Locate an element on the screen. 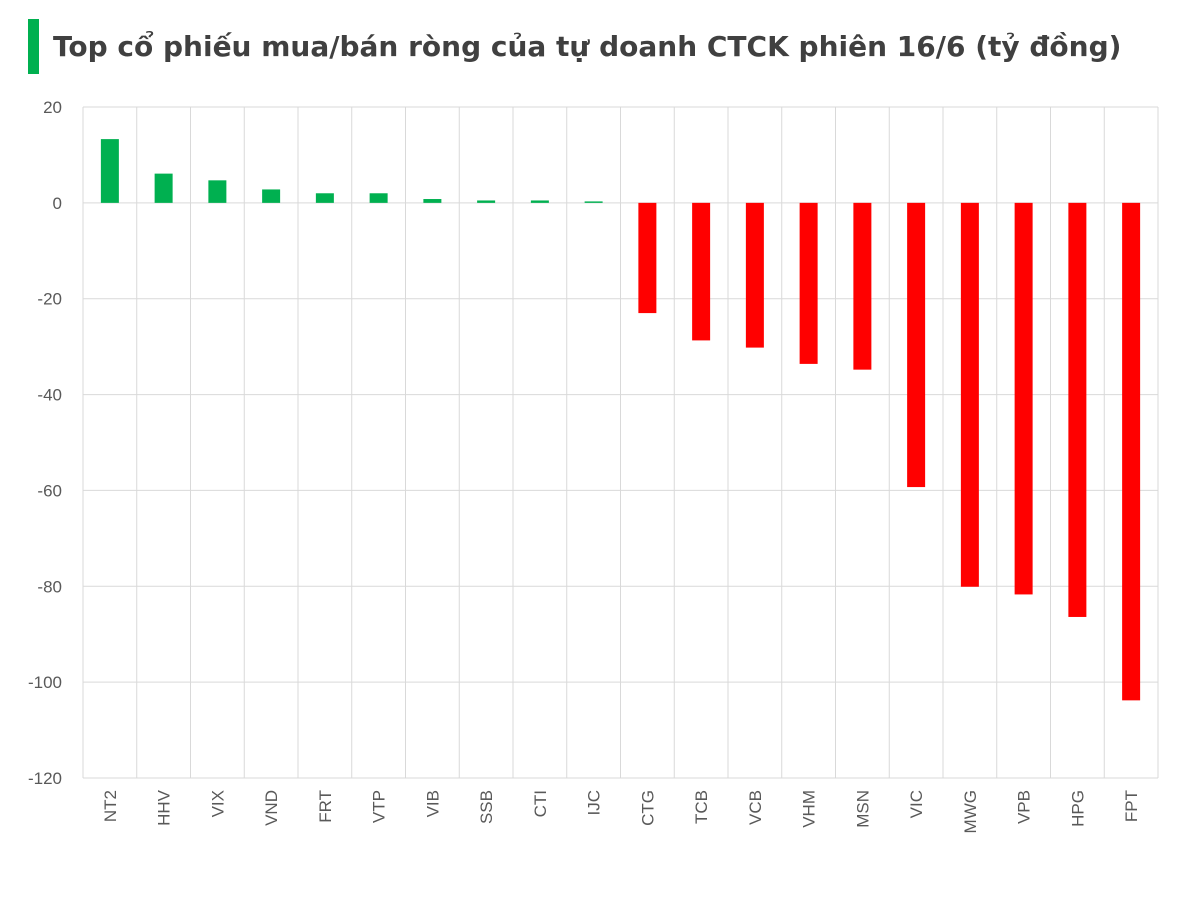 This screenshot has width=1204, height=899. x-tick-label: VIX is located at coordinates (217, 803).